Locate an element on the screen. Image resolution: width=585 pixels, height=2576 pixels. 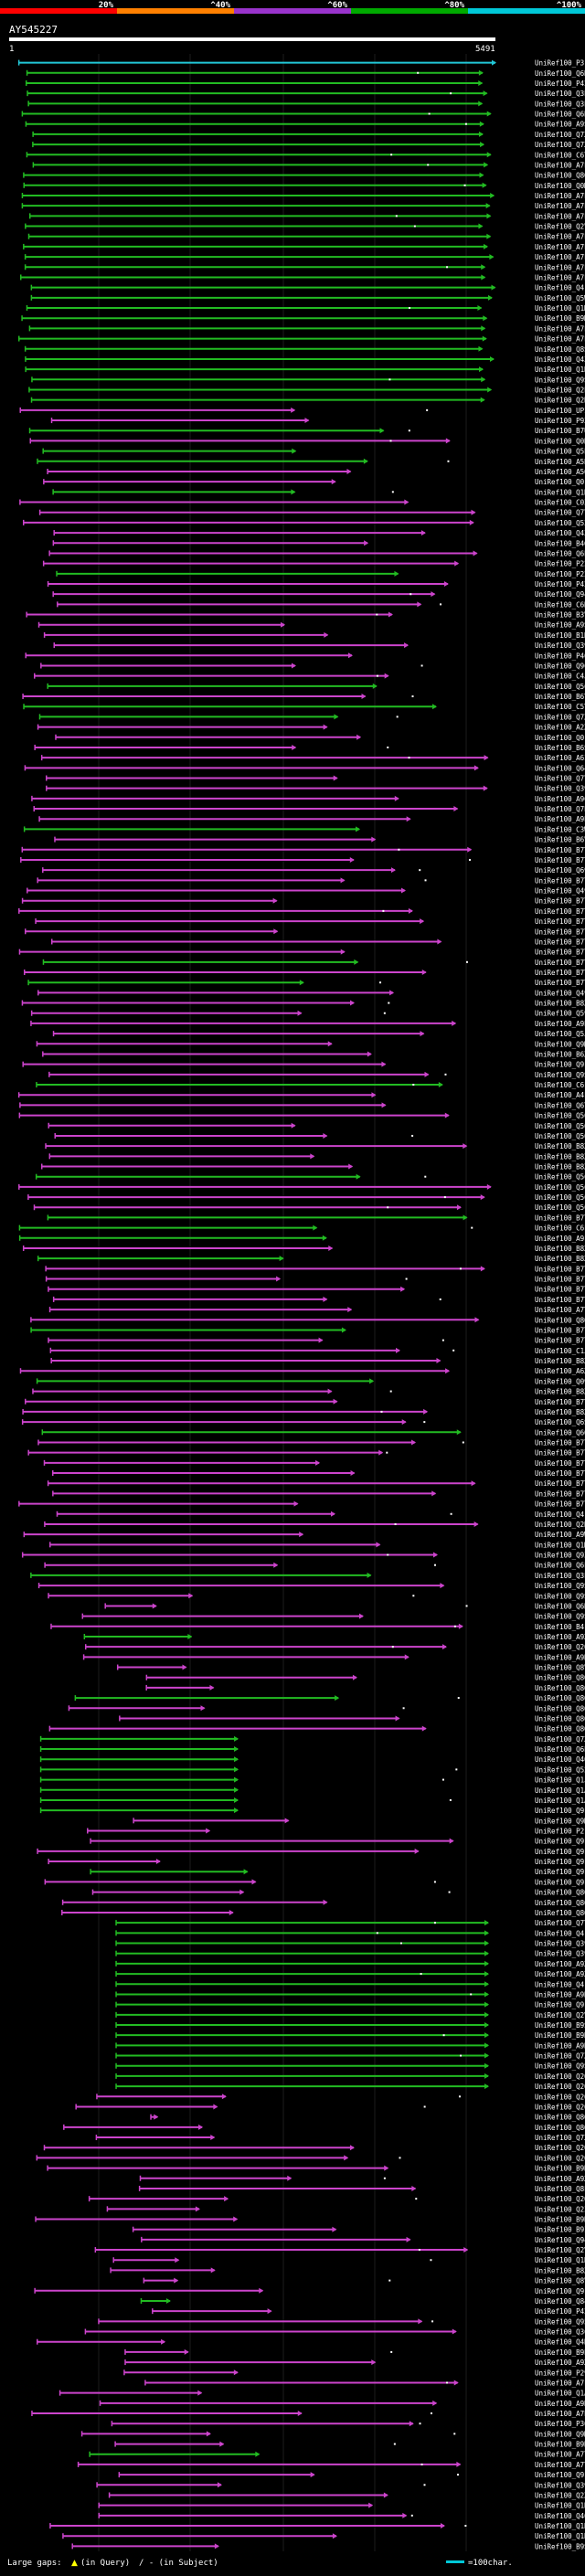
hit-label: UniRef100_Q9SUD6 is located at coordinates (560, 2066).